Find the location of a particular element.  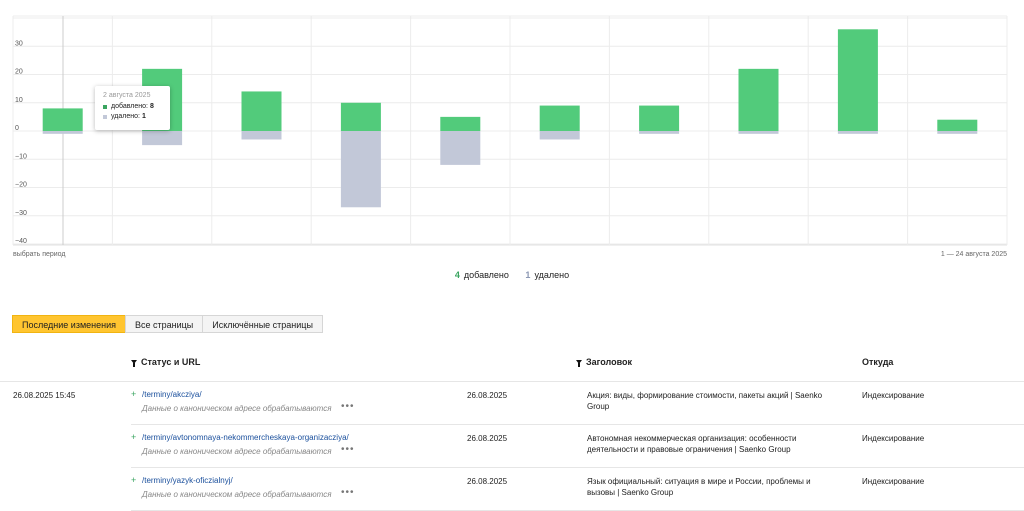

header-status-url-label: Статус и URL is located at coordinates (171, 362).